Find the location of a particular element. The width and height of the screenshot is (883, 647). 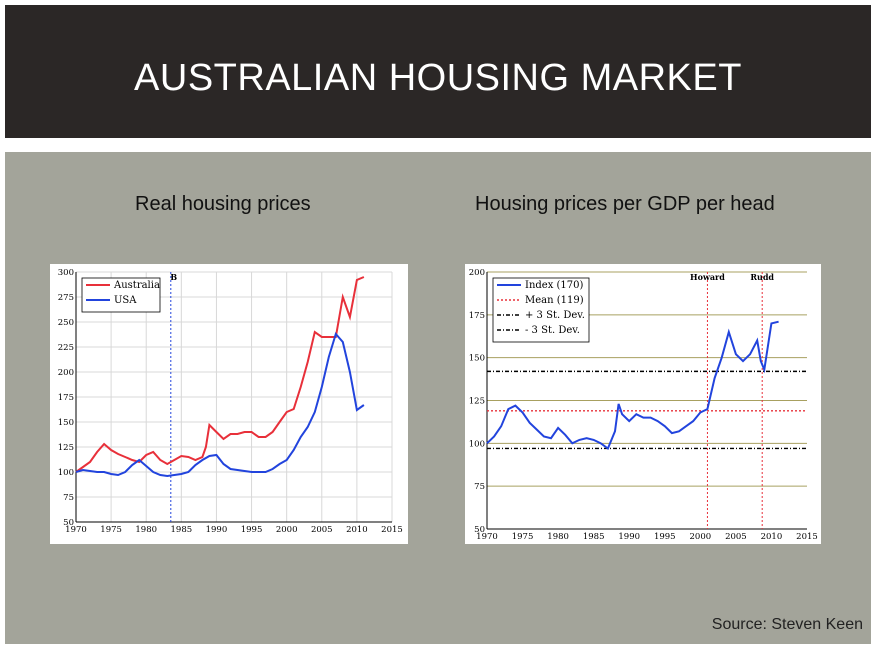

legend-label: Mean (119) is located at coordinates (554, 300).